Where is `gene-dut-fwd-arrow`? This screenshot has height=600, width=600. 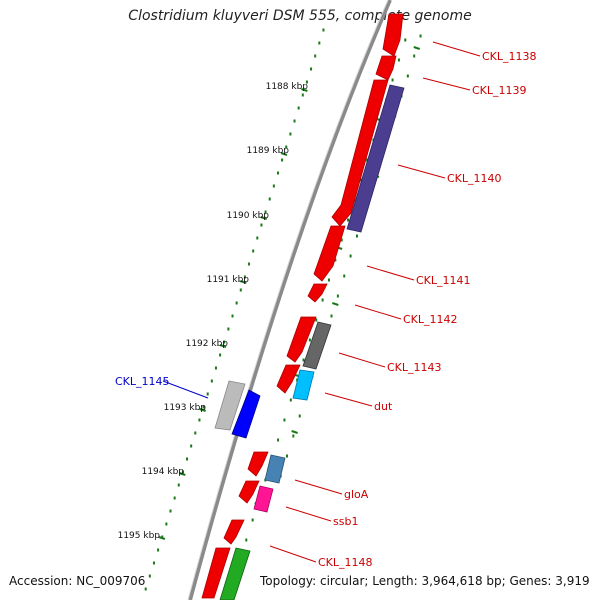 gene-dut-fwd-arrow is located at coordinates (288, 379).